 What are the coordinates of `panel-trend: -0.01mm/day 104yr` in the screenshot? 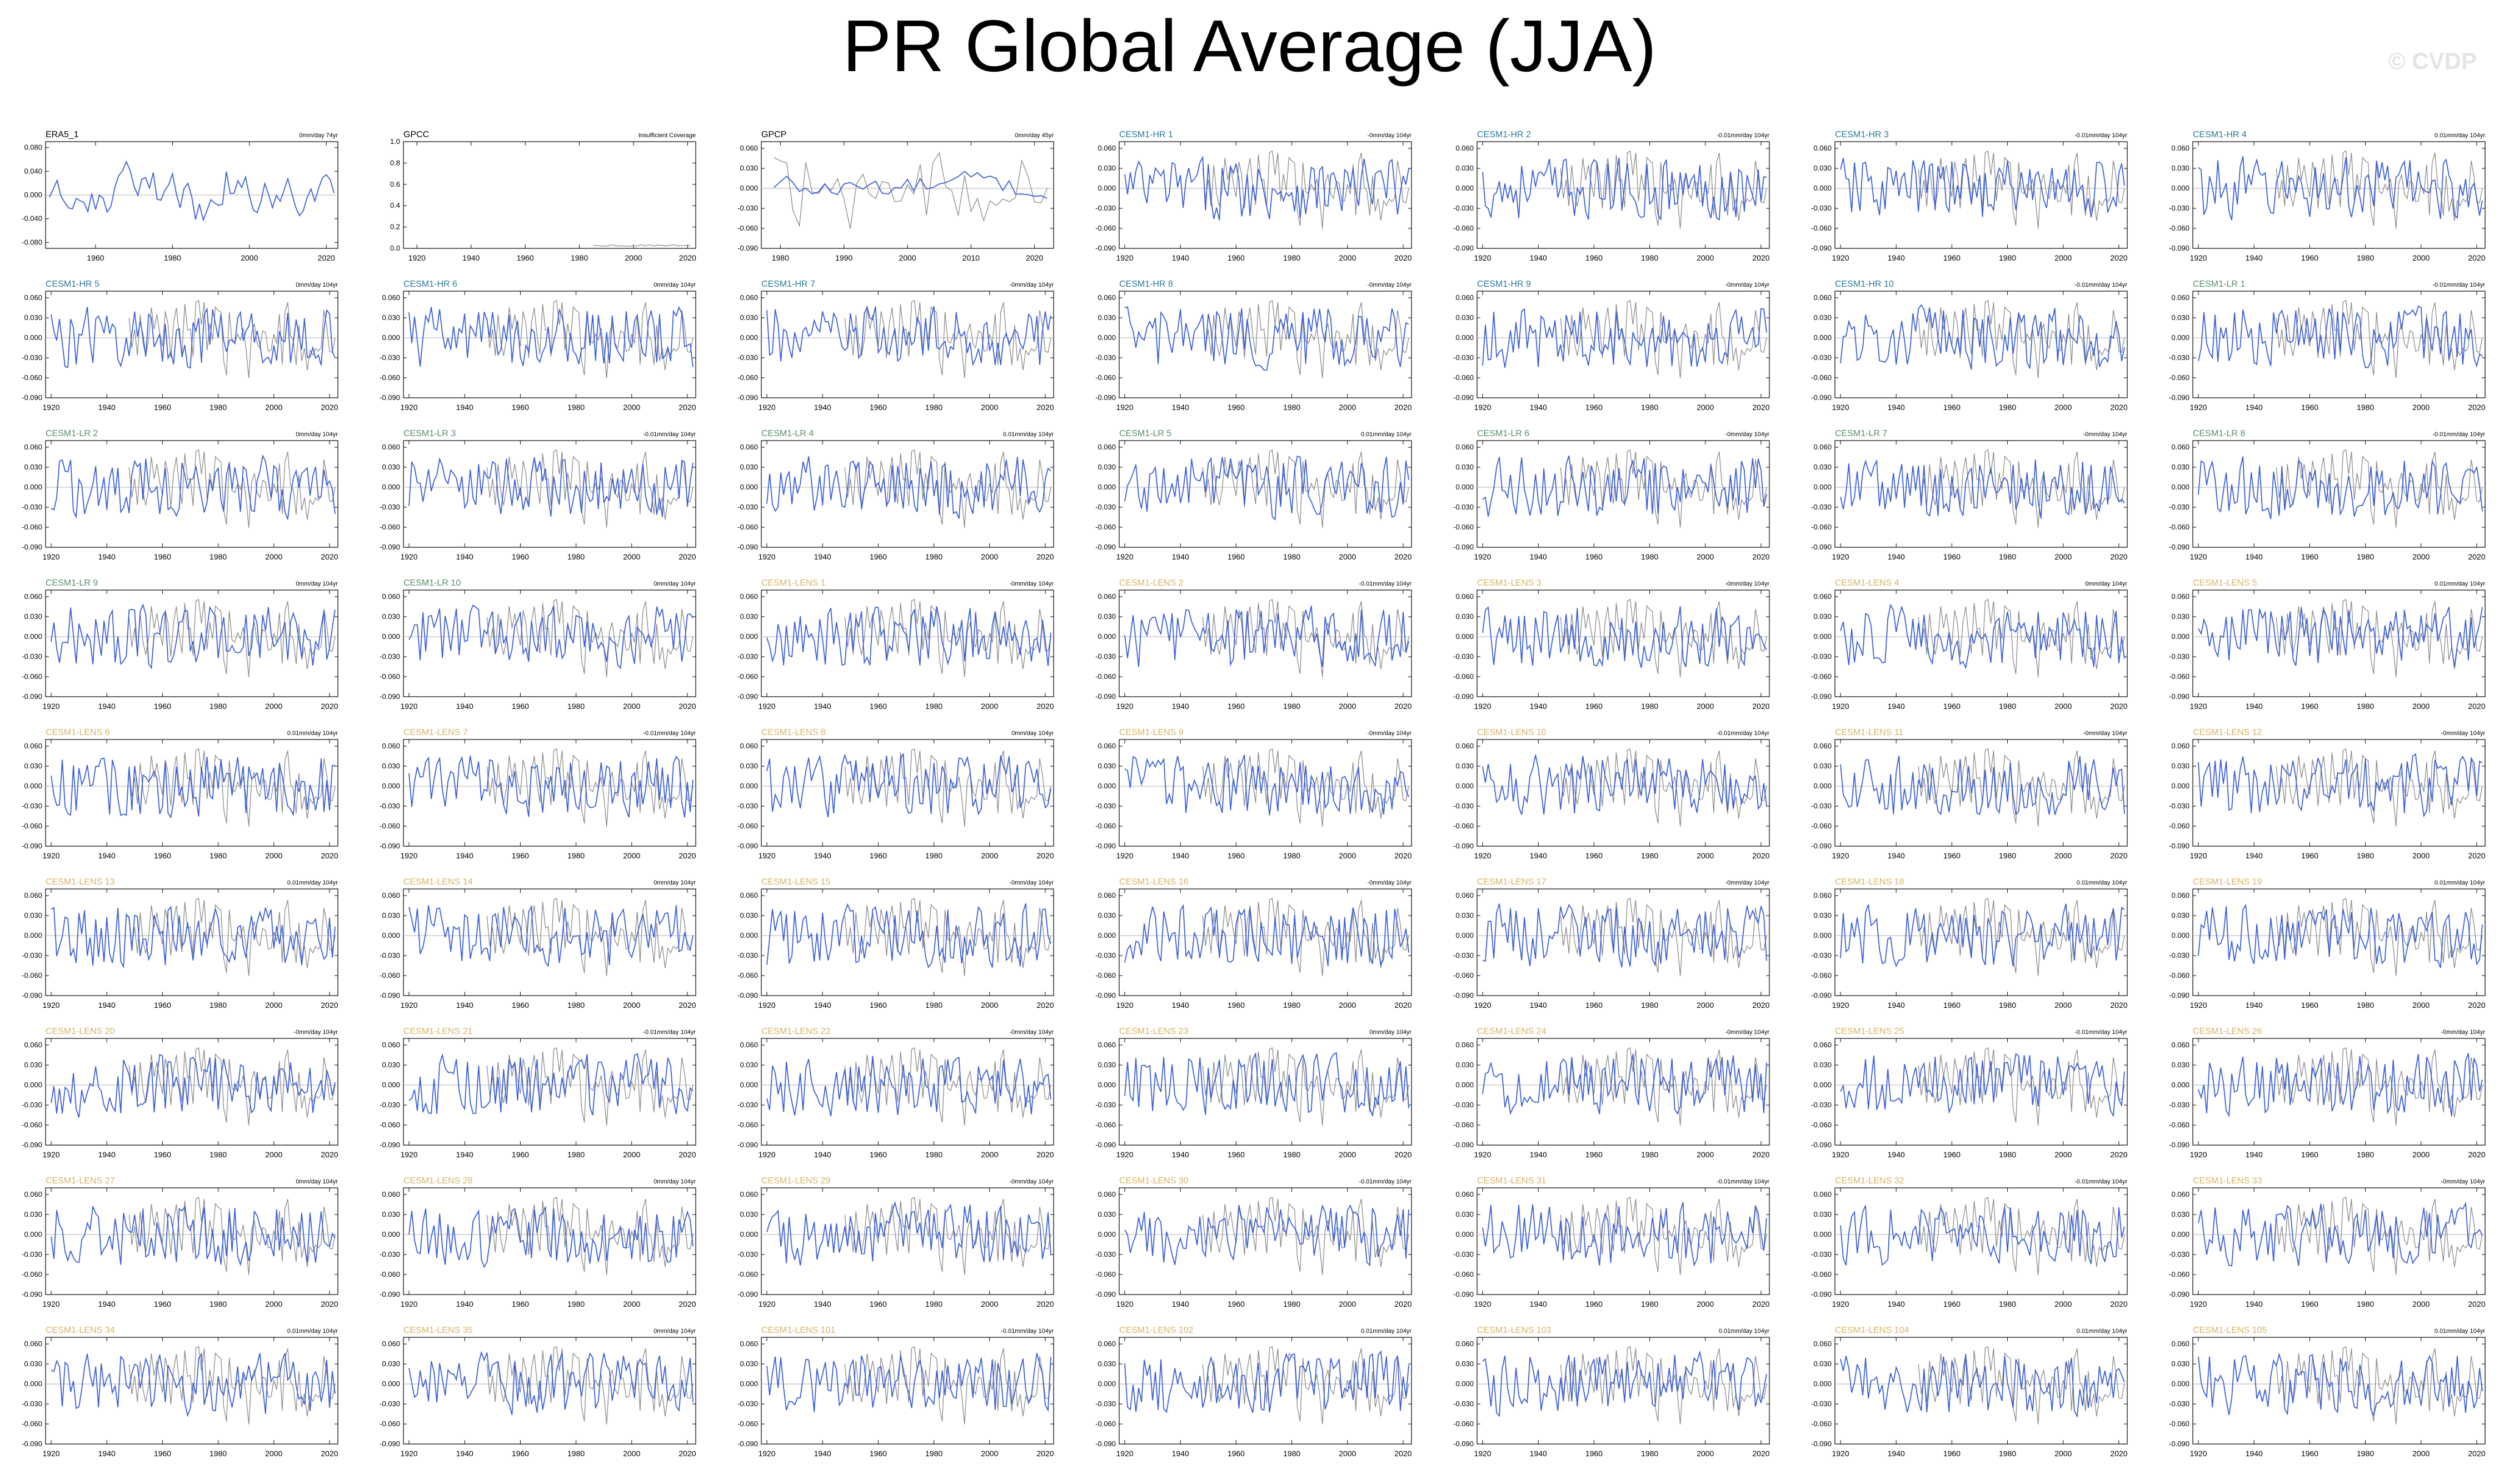 It's located at (1385, 1181).